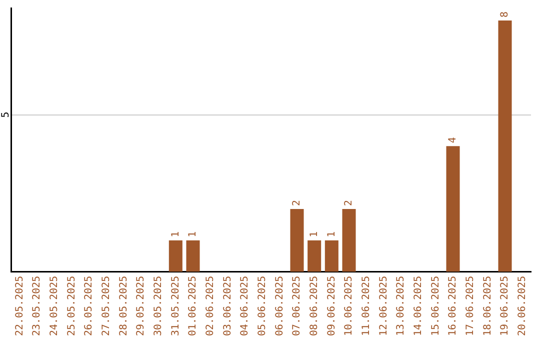 The height and width of the screenshot is (340, 540). I want to click on x-tick-label: 28.05.2025, so click(124, 306).